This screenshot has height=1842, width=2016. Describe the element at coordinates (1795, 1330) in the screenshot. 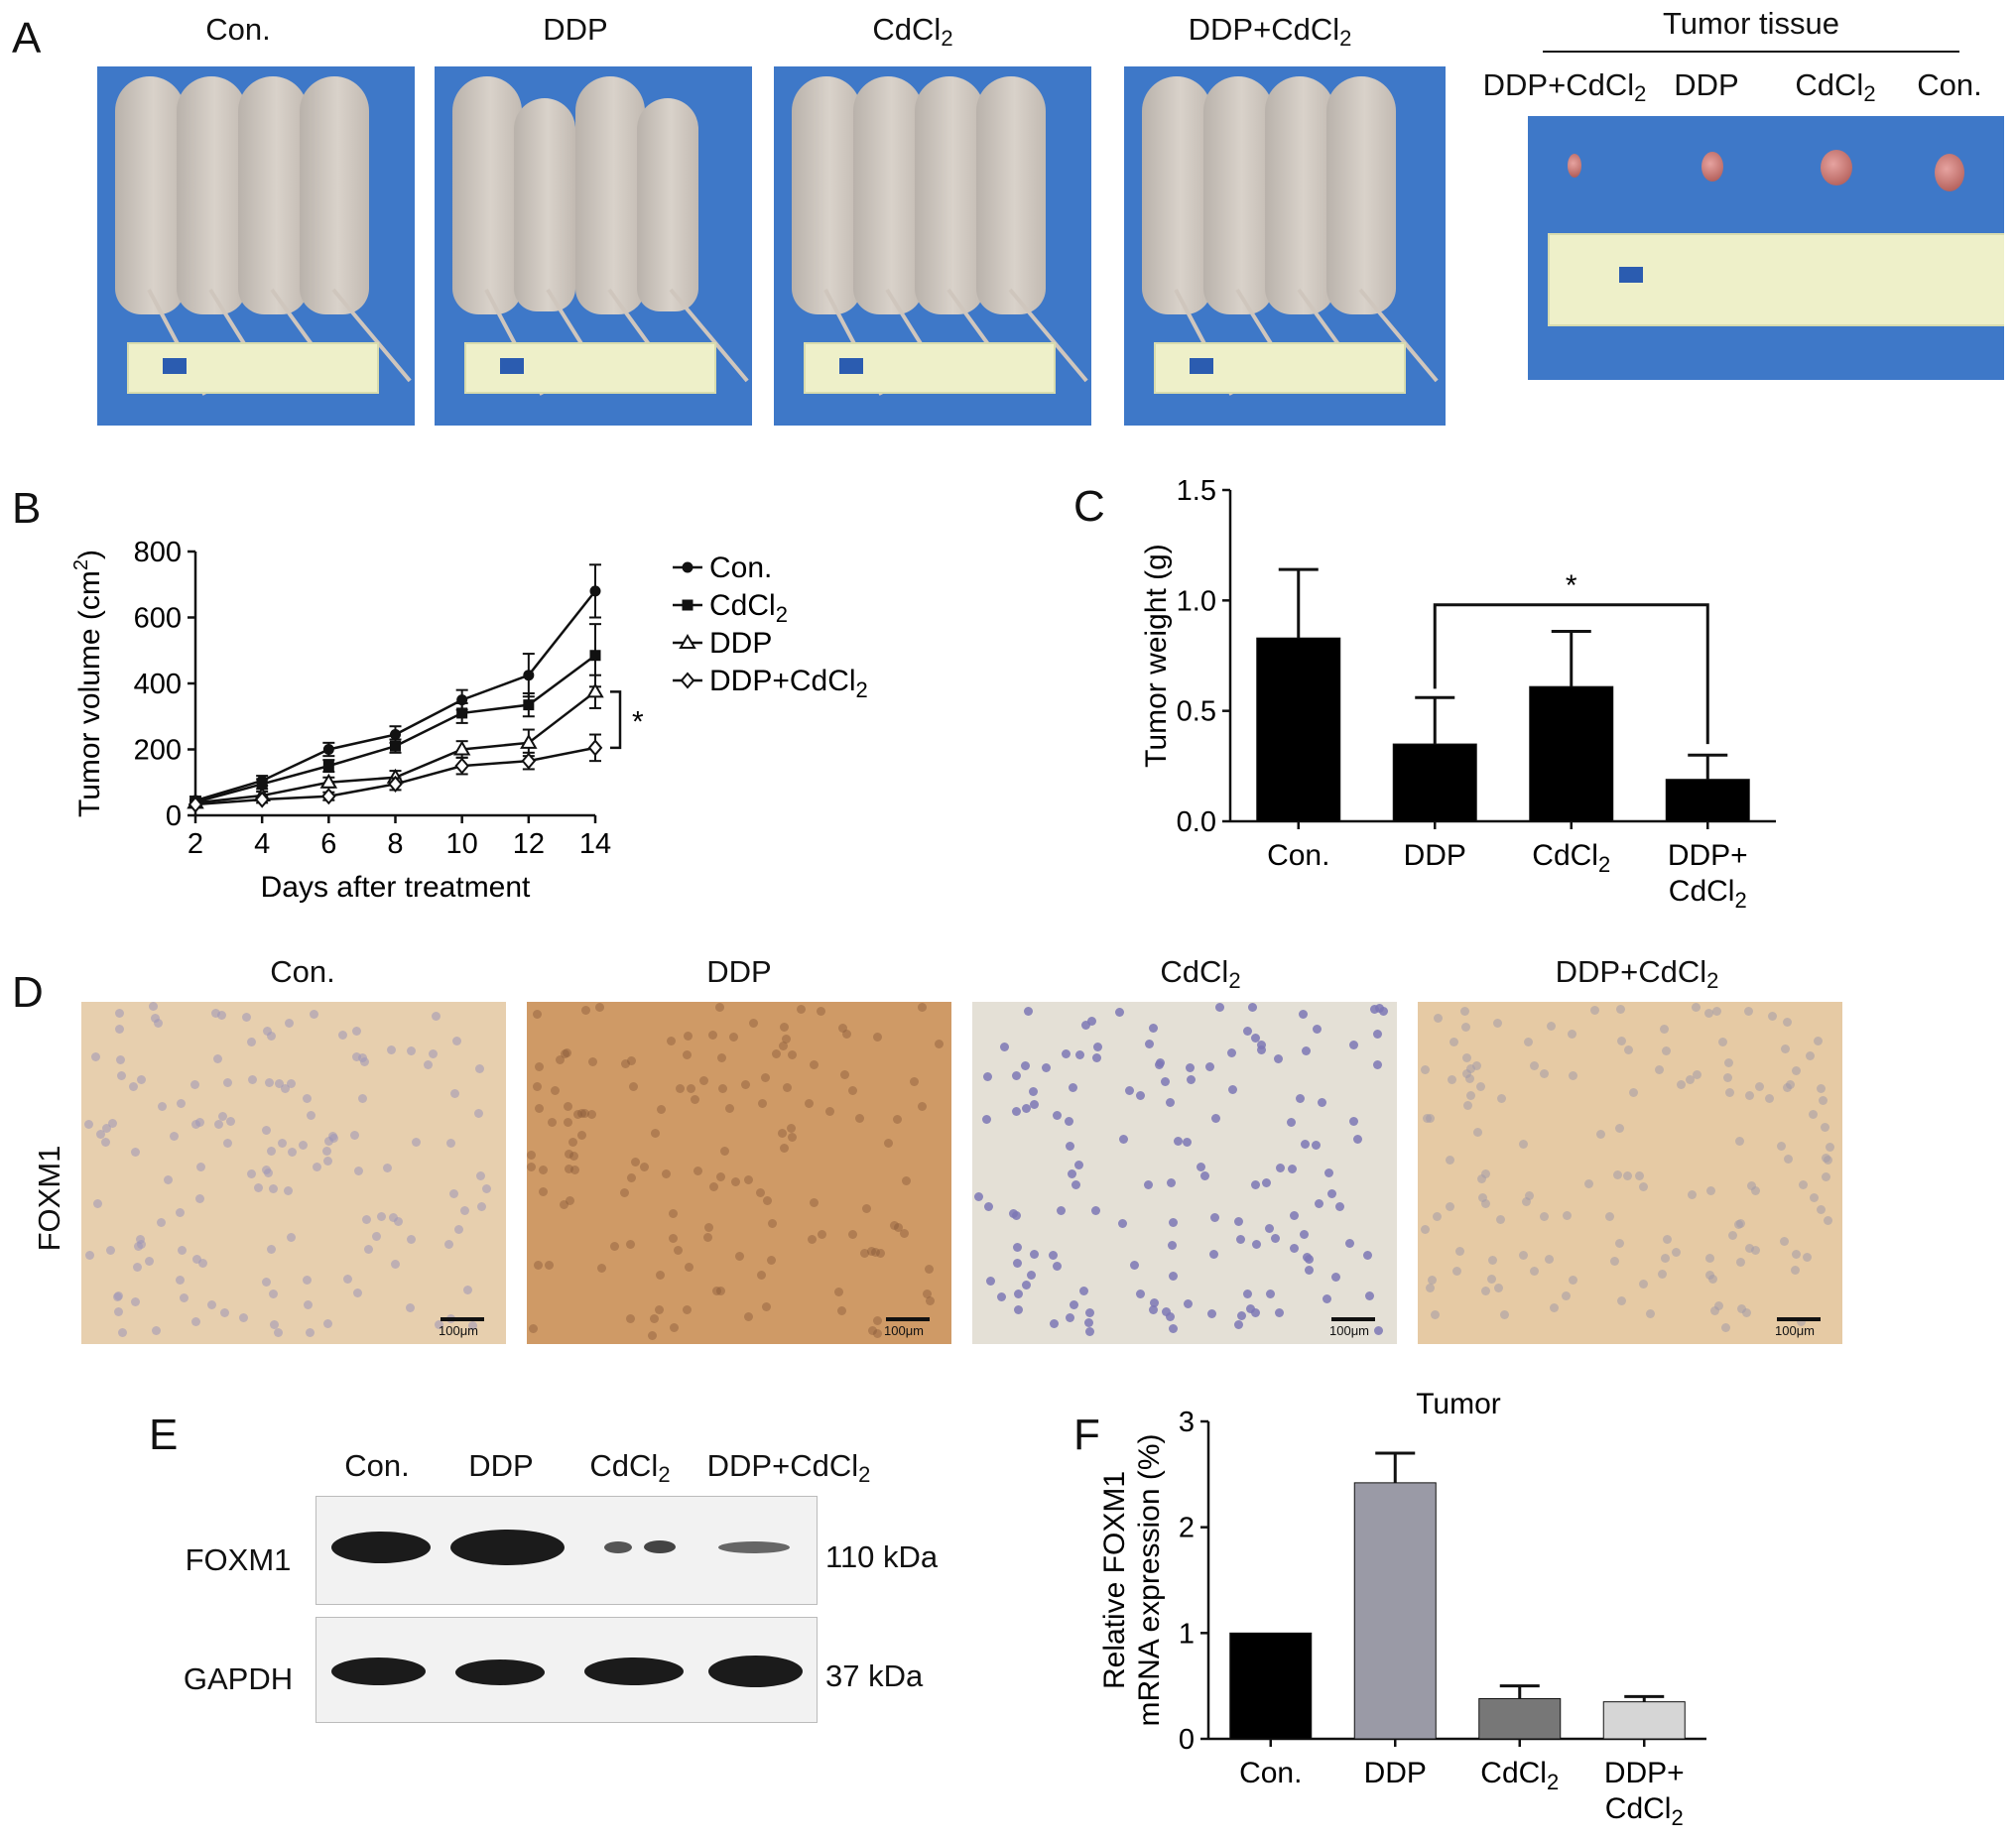

I see `scale-bar-label: 100μm` at that location.